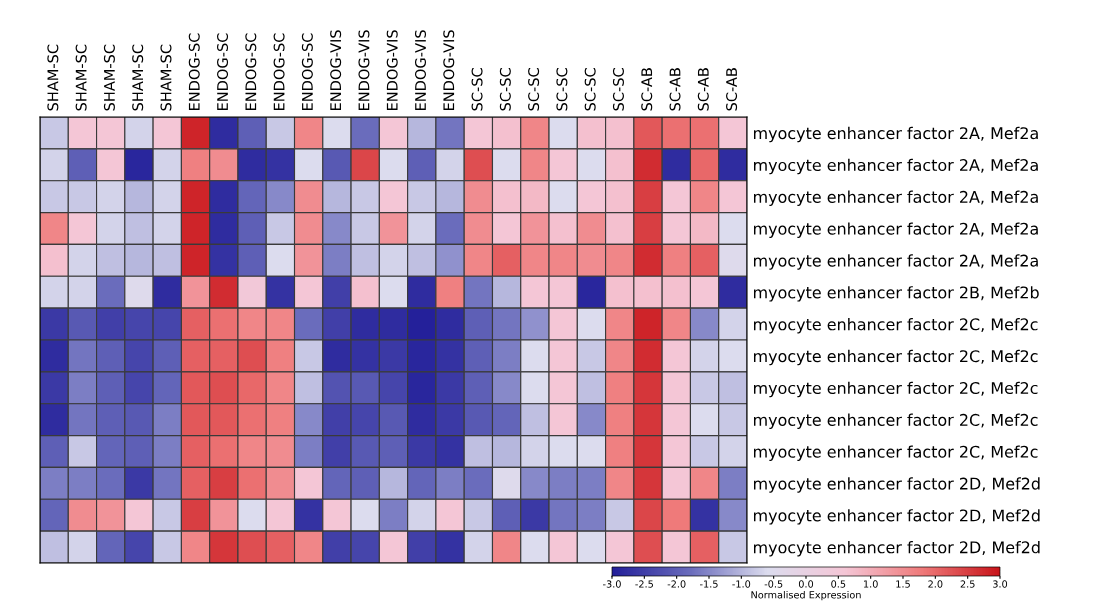  I want to click on color-bar-label: 1.0, so click(871, 584).